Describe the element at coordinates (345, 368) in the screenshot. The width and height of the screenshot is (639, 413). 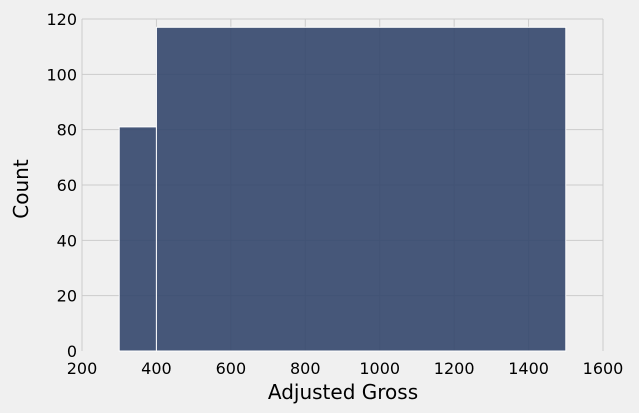
I see `x-tick-labels: 200 400 600 800 1000 1200 1400 1600` at that location.